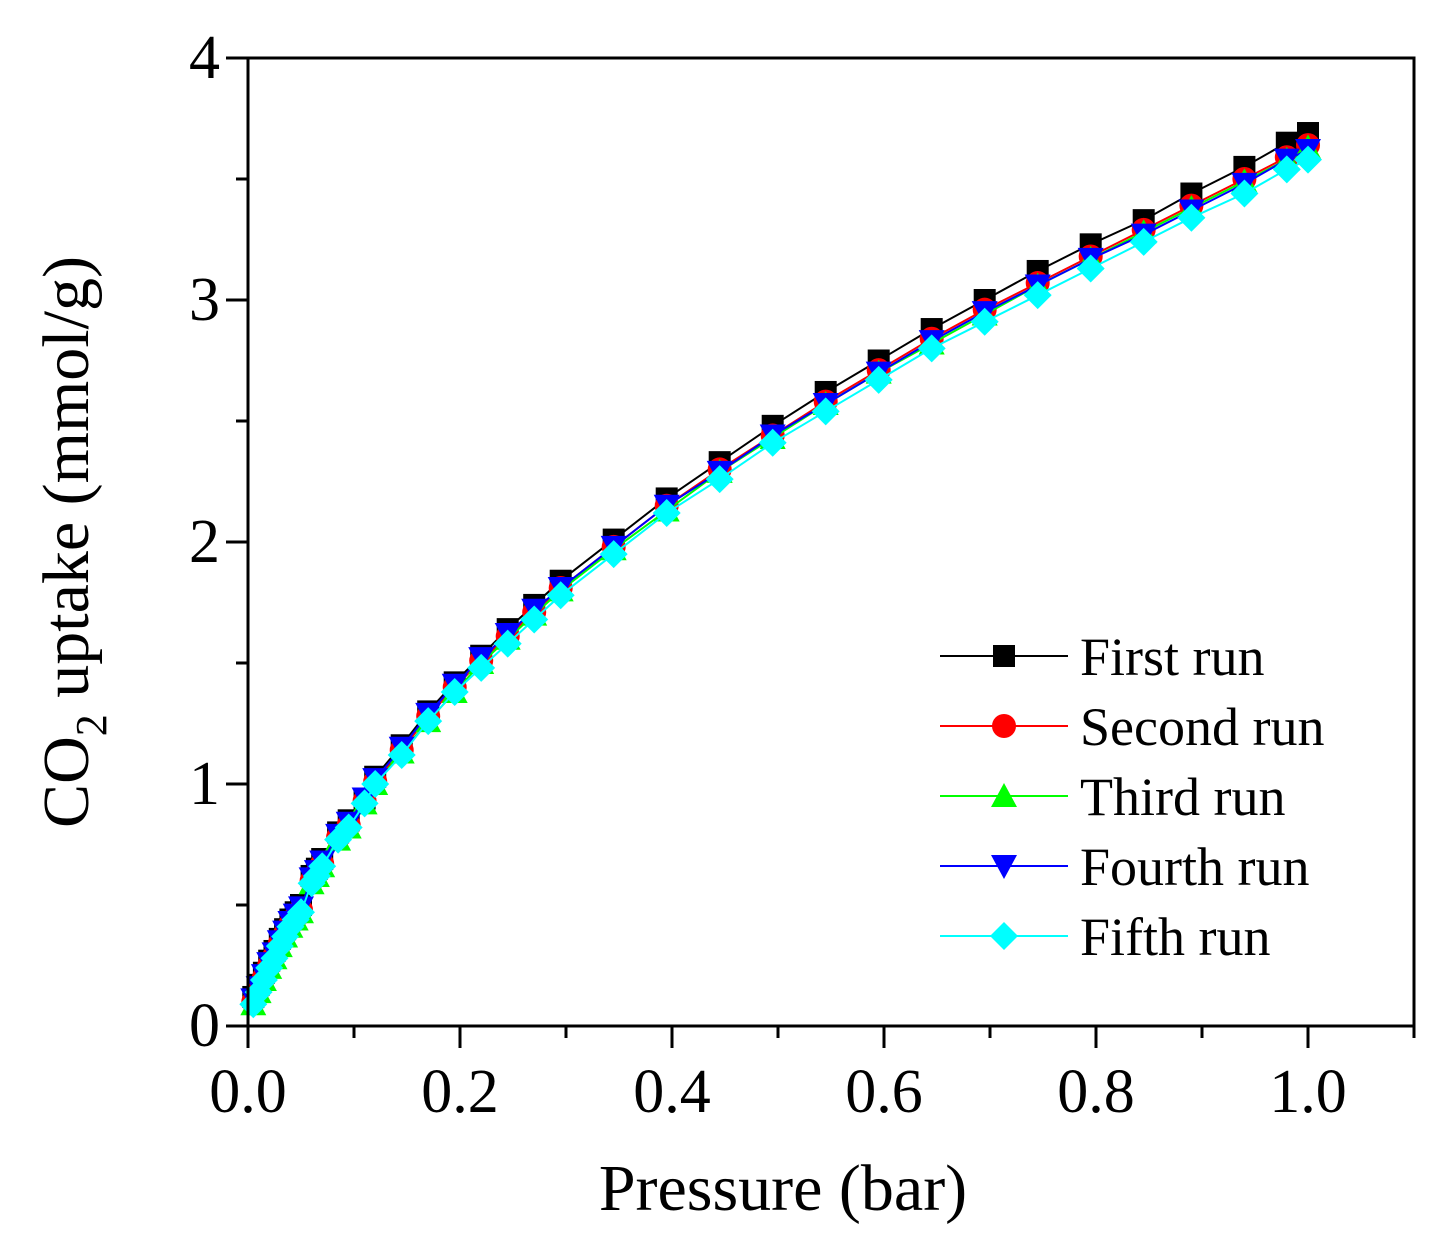 This screenshot has width=1438, height=1243. Describe the element at coordinates (1175, 937) in the screenshot. I see `legend-label: Fifth run` at that location.